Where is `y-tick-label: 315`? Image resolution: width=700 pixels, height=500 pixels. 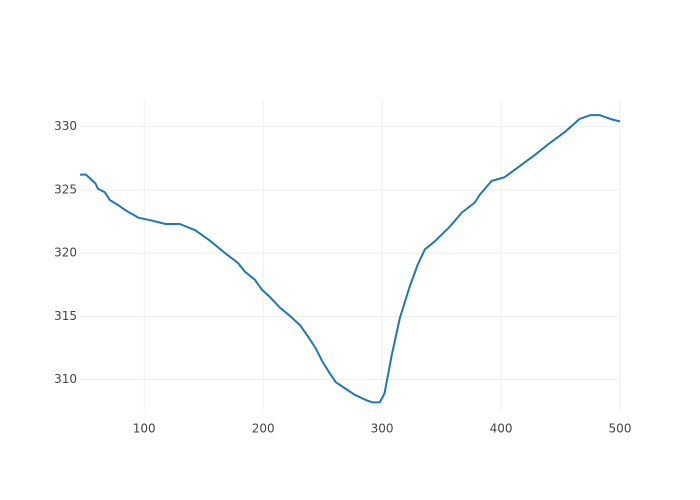
y-tick-label: 315 is located at coordinates (65, 316).